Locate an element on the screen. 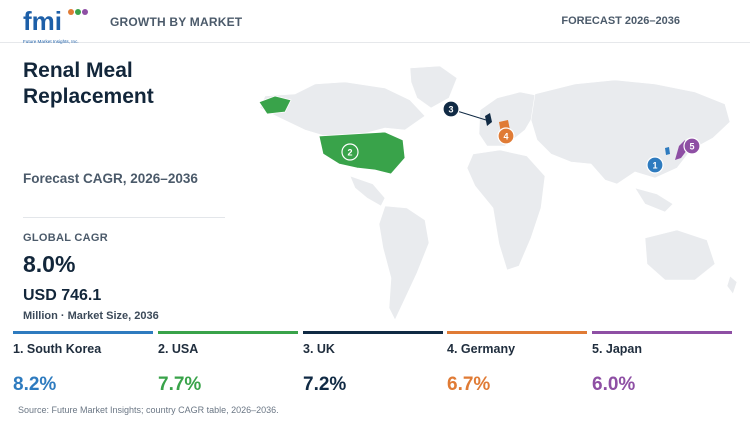 The width and height of the screenshot is (750, 421). central-america is located at coordinates (367, 191).